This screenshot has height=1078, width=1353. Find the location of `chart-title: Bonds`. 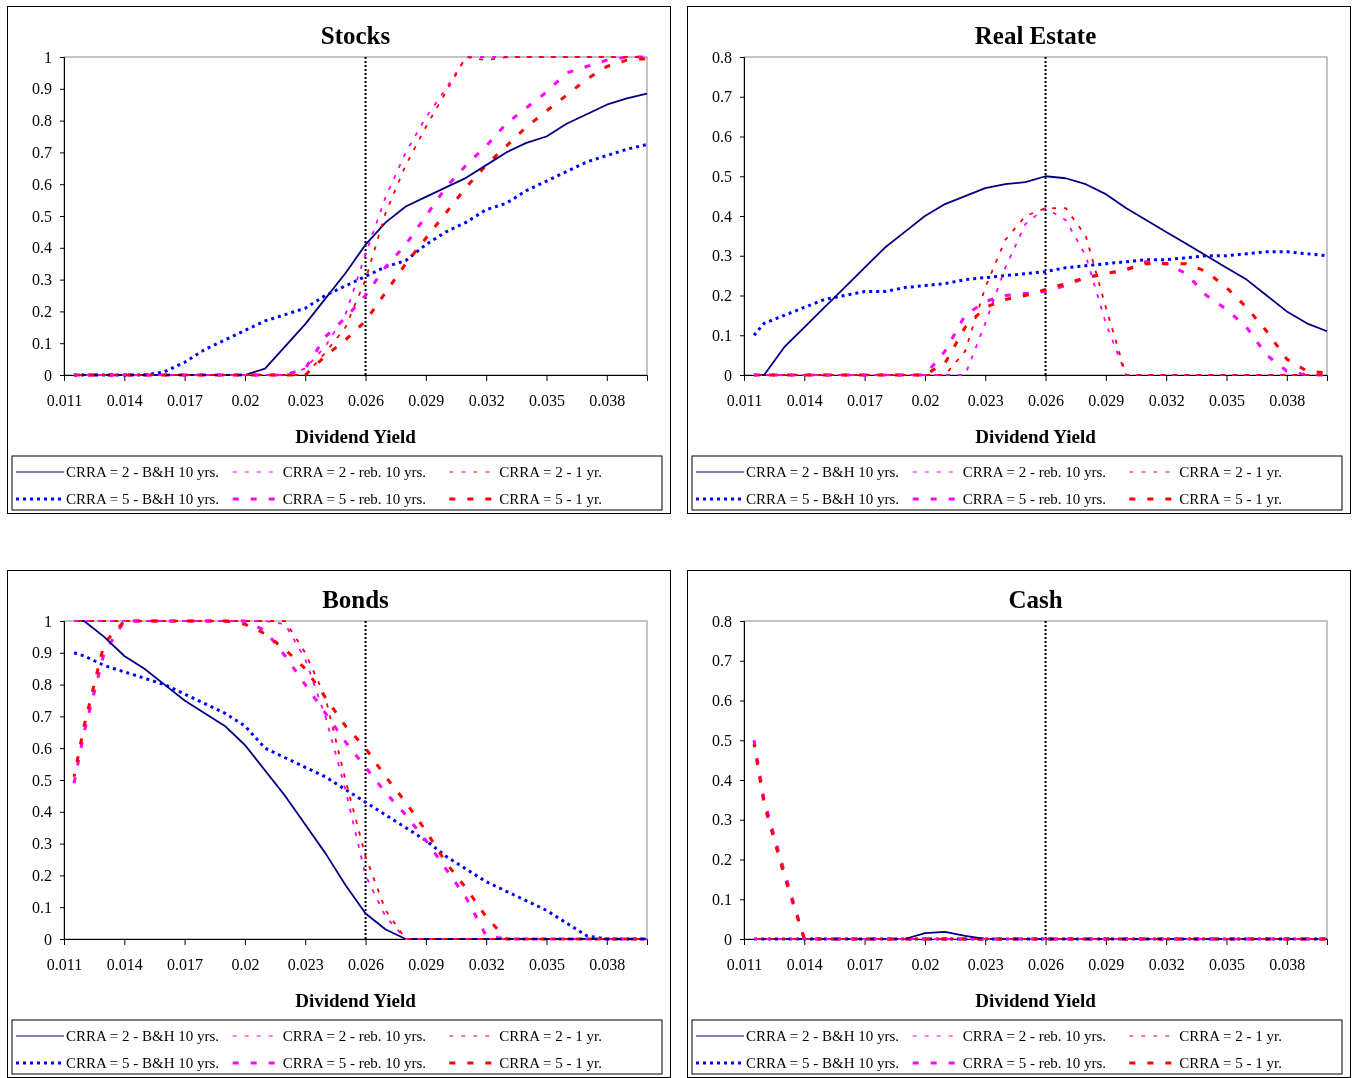

chart-title: Bonds is located at coordinates (356, 599).